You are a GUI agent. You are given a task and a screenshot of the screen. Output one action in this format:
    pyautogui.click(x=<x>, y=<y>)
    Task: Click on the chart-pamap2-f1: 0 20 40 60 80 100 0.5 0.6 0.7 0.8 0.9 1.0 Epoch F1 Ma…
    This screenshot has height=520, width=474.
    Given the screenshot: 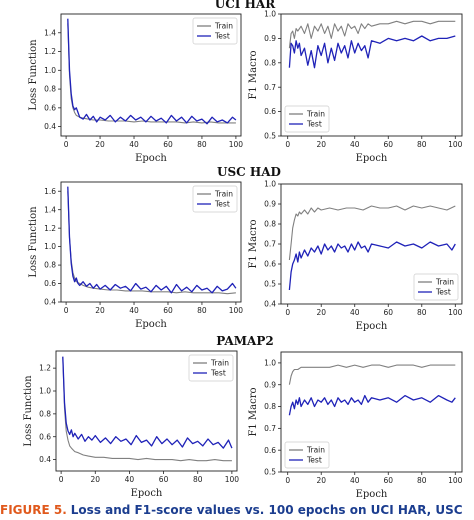 What is the action you would take?
    pyautogui.click(x=355, y=425)
    